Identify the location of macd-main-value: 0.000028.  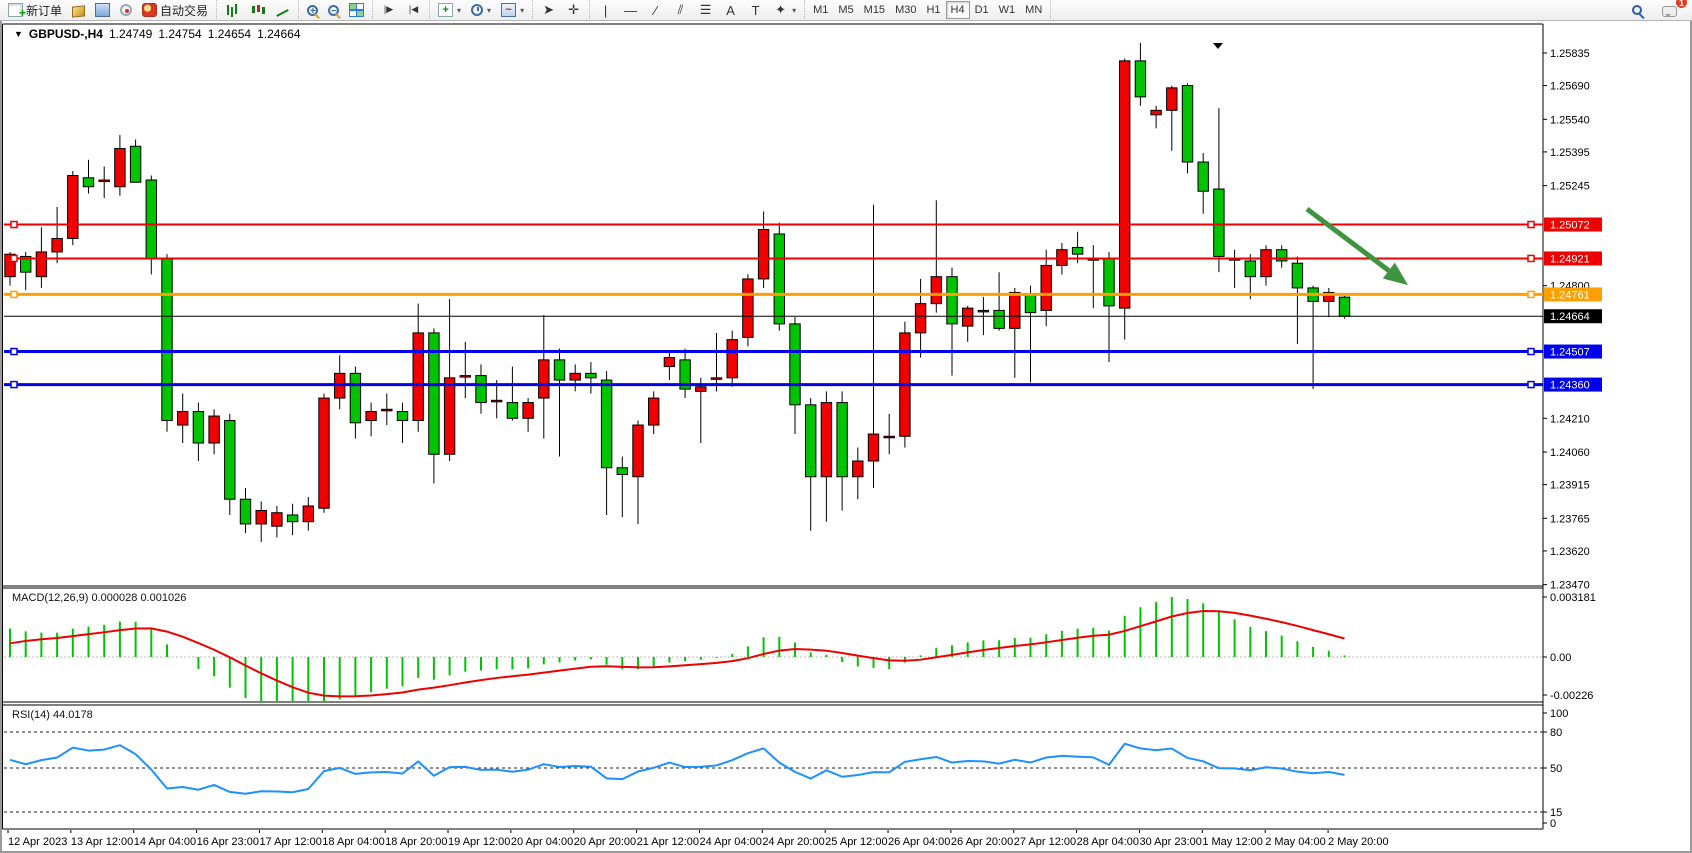
(114, 598).